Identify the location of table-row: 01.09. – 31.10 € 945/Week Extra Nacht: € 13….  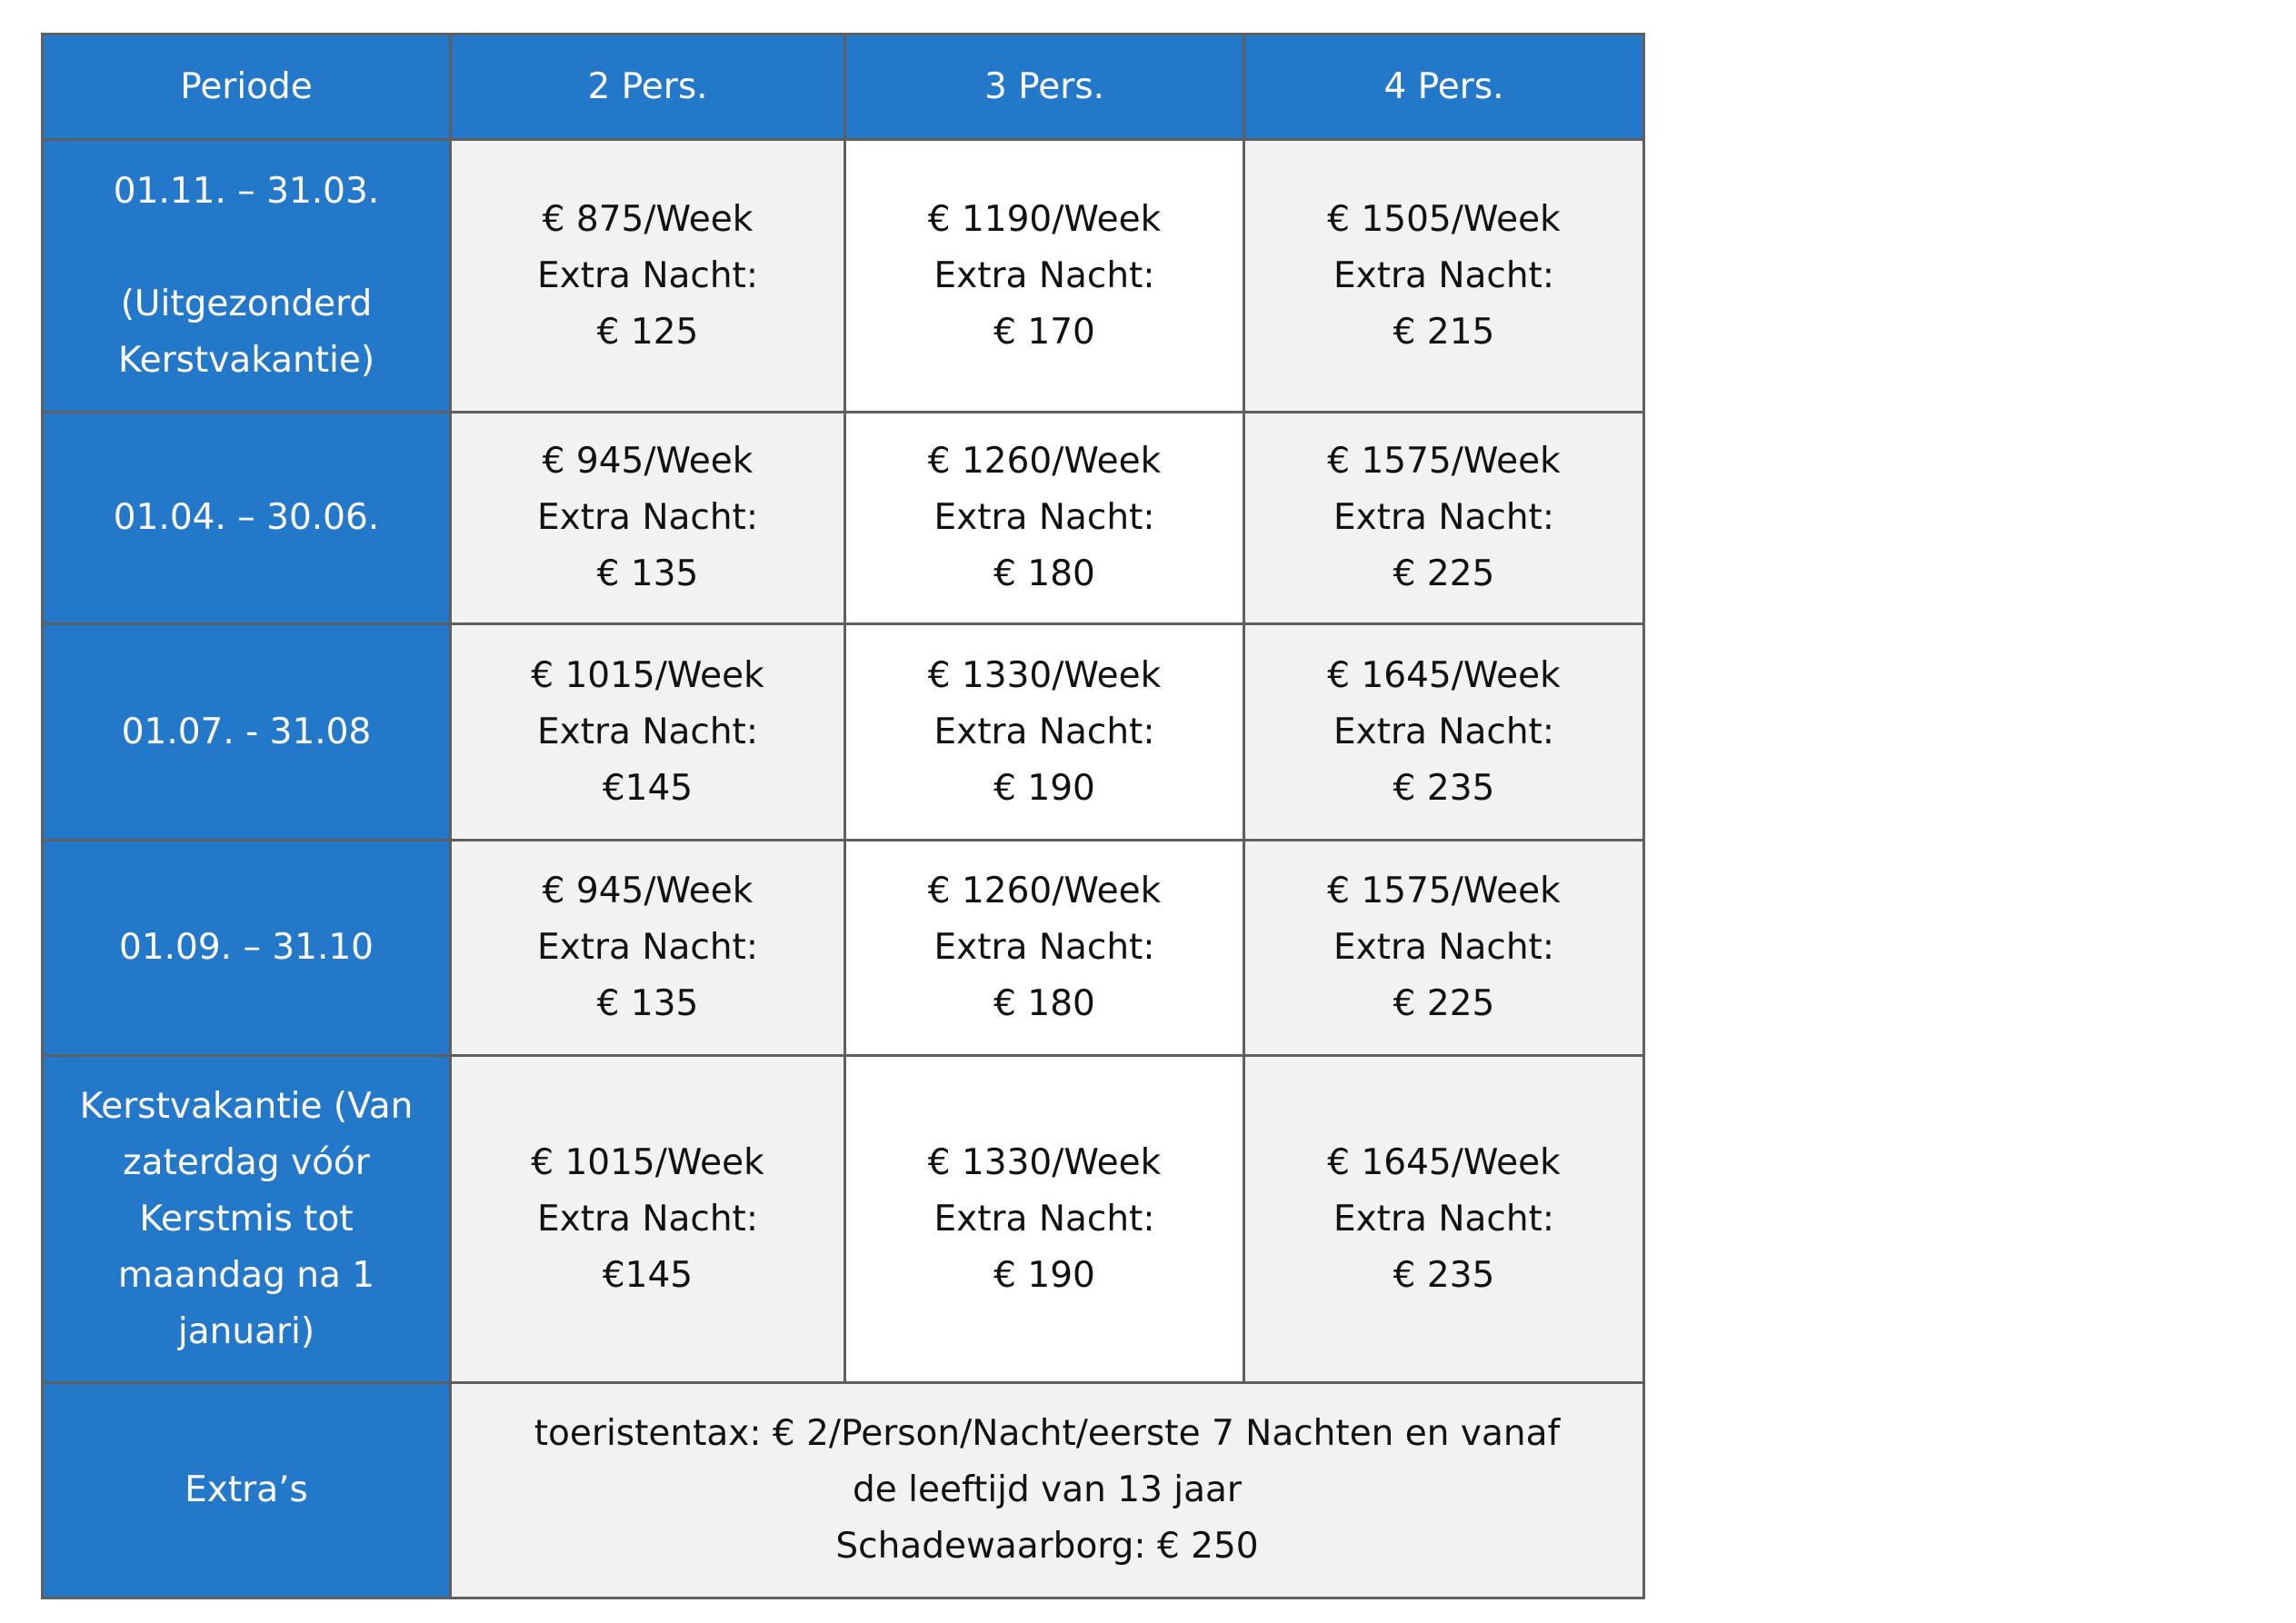
(843, 948).